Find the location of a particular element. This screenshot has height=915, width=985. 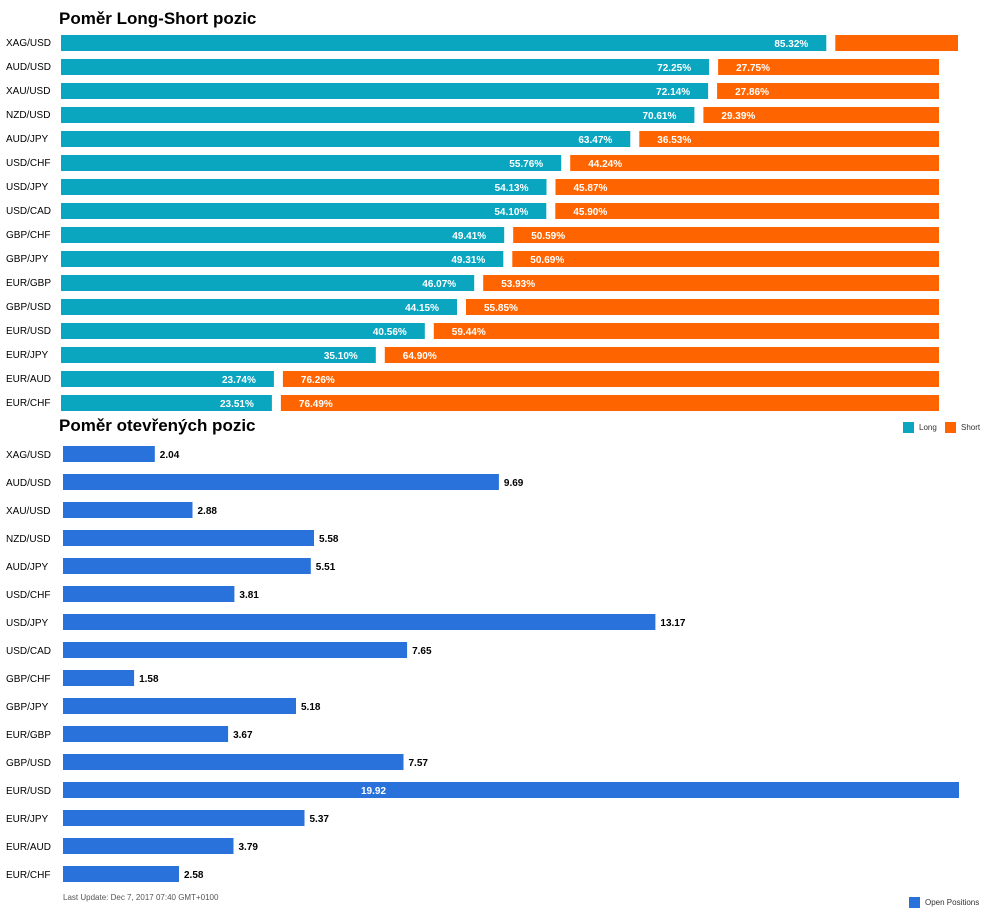

open-value-label: 5.51 is located at coordinates (326, 567).